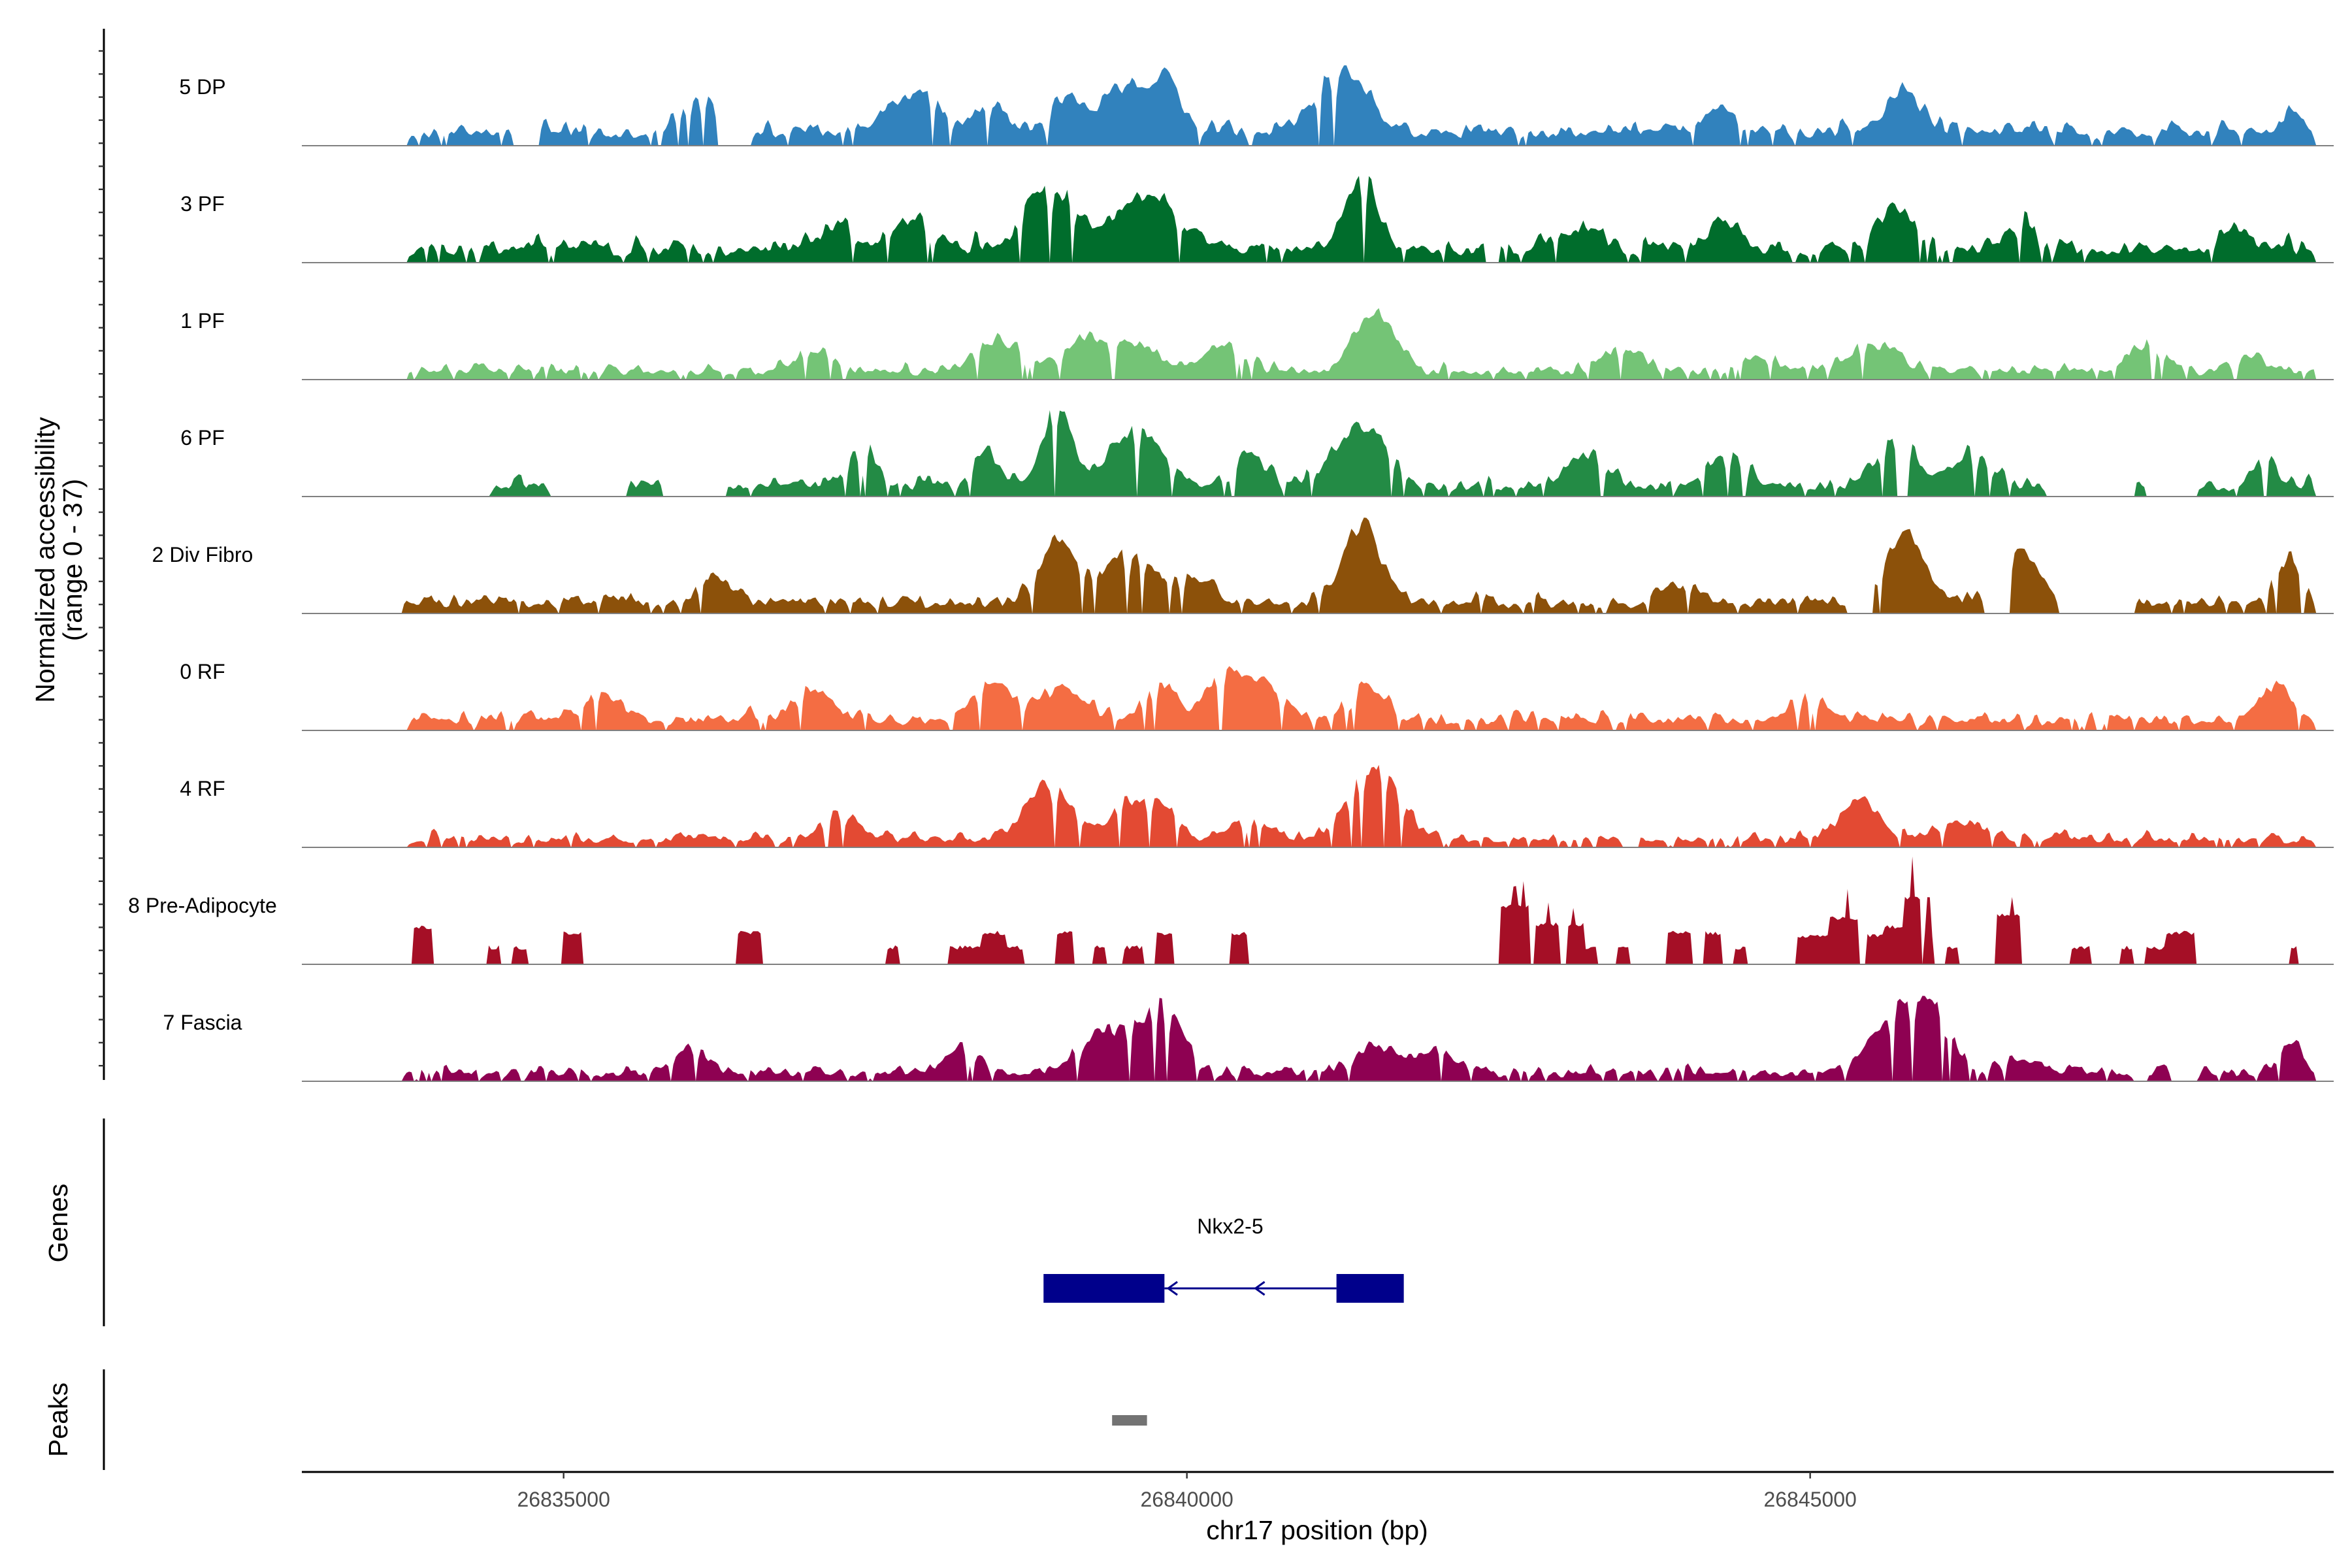 This screenshot has width=2352, height=1568. I want to click on track-label: 8 Pre-Adipocyte, so click(202, 905).